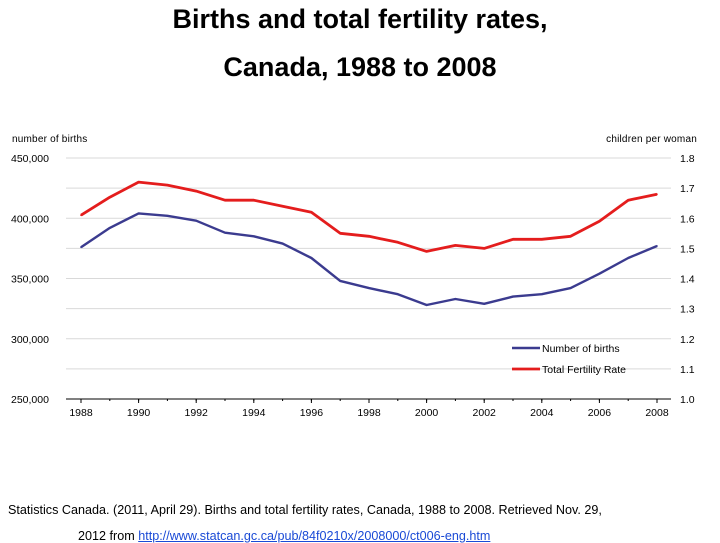 The width and height of the screenshot is (720, 543). Describe the element at coordinates (254, 413) in the screenshot. I see `x-axis-tick-label: 1994` at that location.